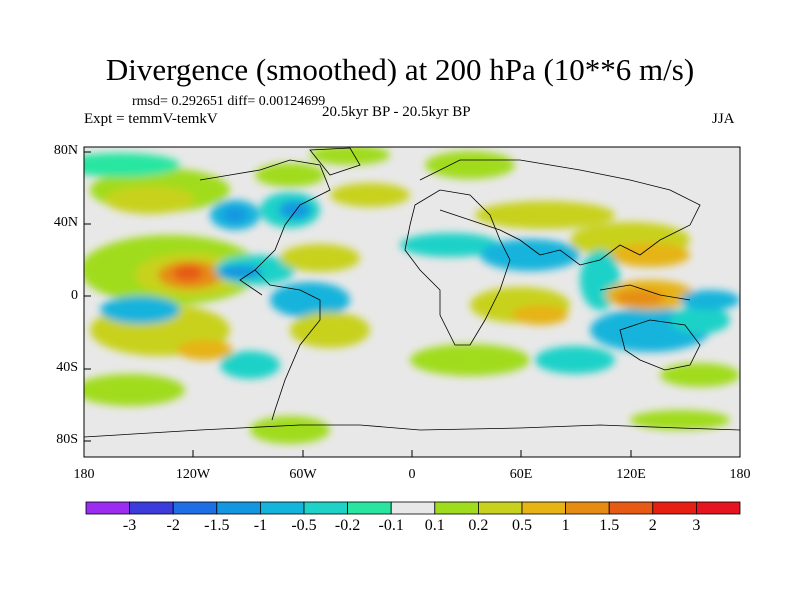  Describe the element at coordinates (65, 150) in the screenshot. I see `lat-label-80n: 80N` at that location.